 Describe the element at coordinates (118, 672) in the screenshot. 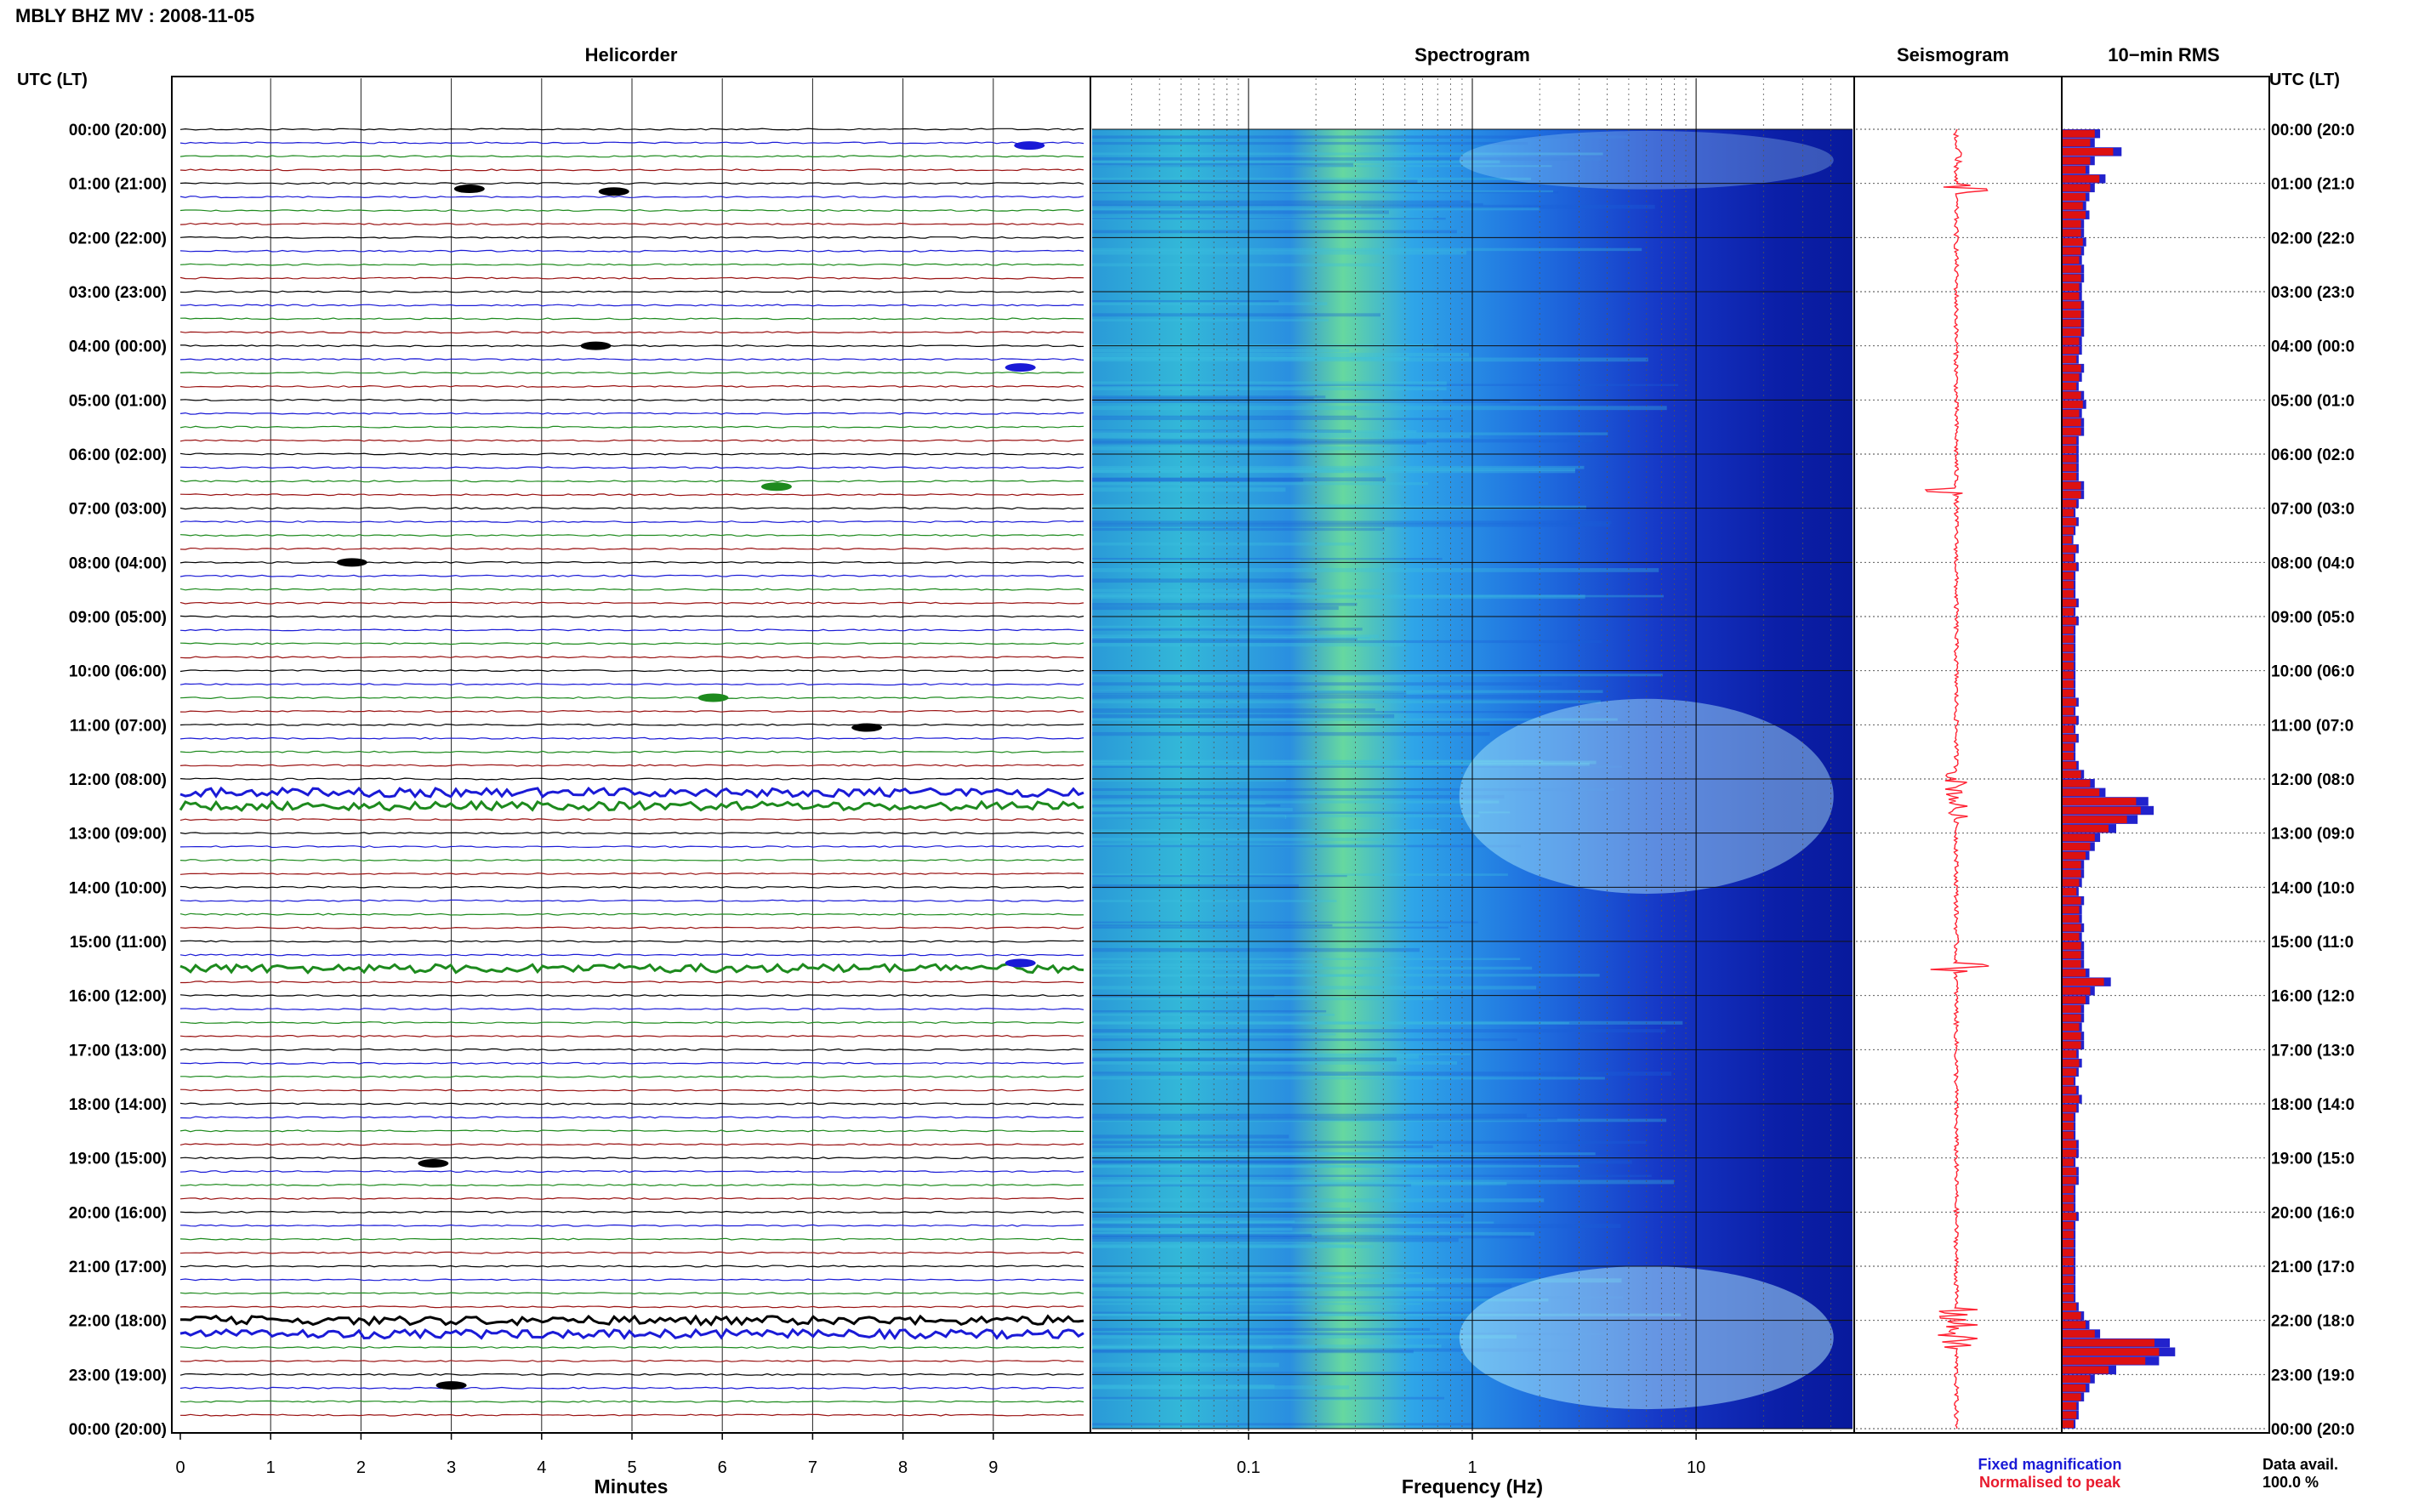

I see `time-label-left: 10:00 (06:00)` at that location.